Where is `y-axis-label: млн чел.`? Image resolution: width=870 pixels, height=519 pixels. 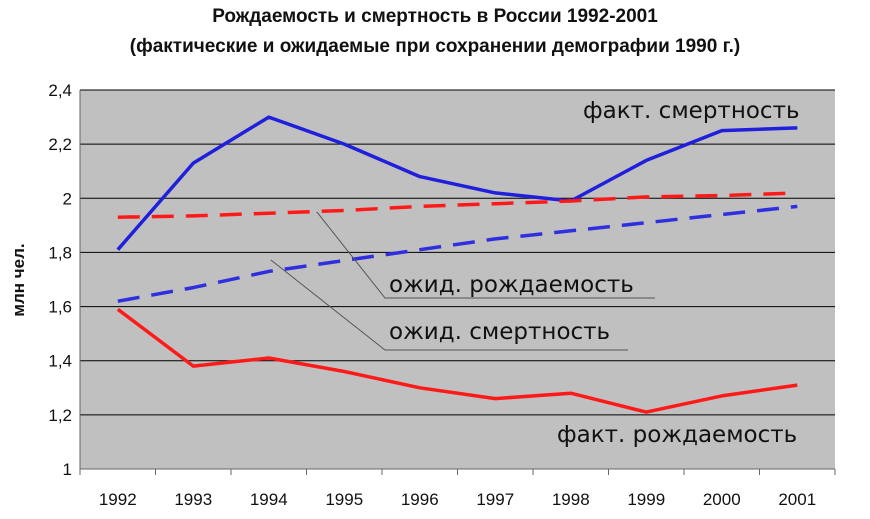
y-axis-label: млн чел. is located at coordinates (18, 279).